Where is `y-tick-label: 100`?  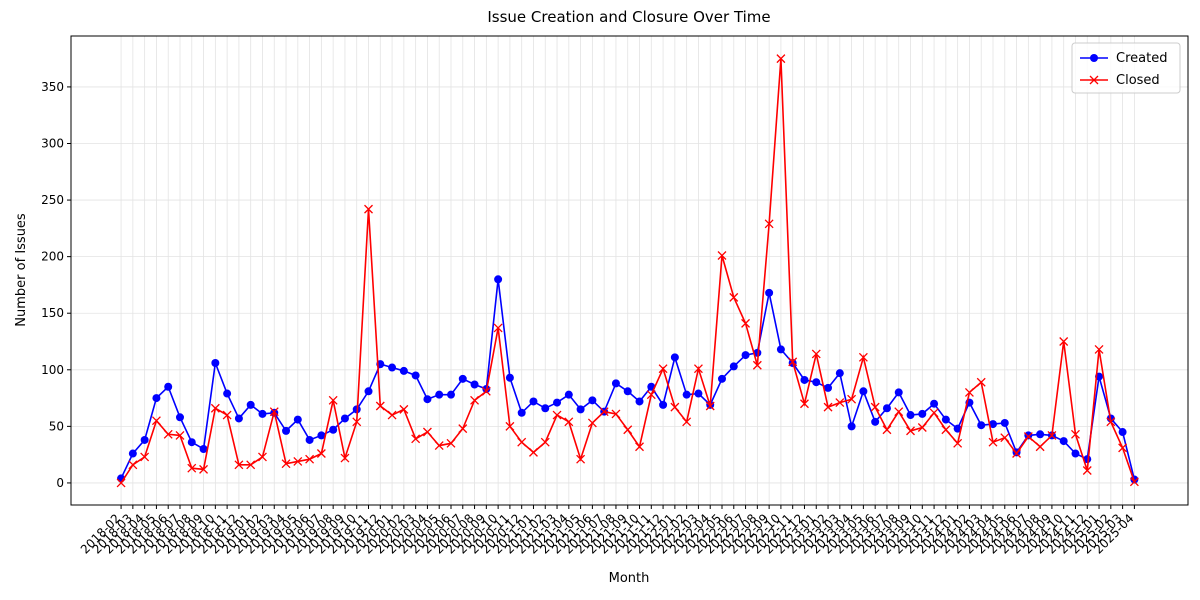 y-tick-label: 100 is located at coordinates (52, 370).